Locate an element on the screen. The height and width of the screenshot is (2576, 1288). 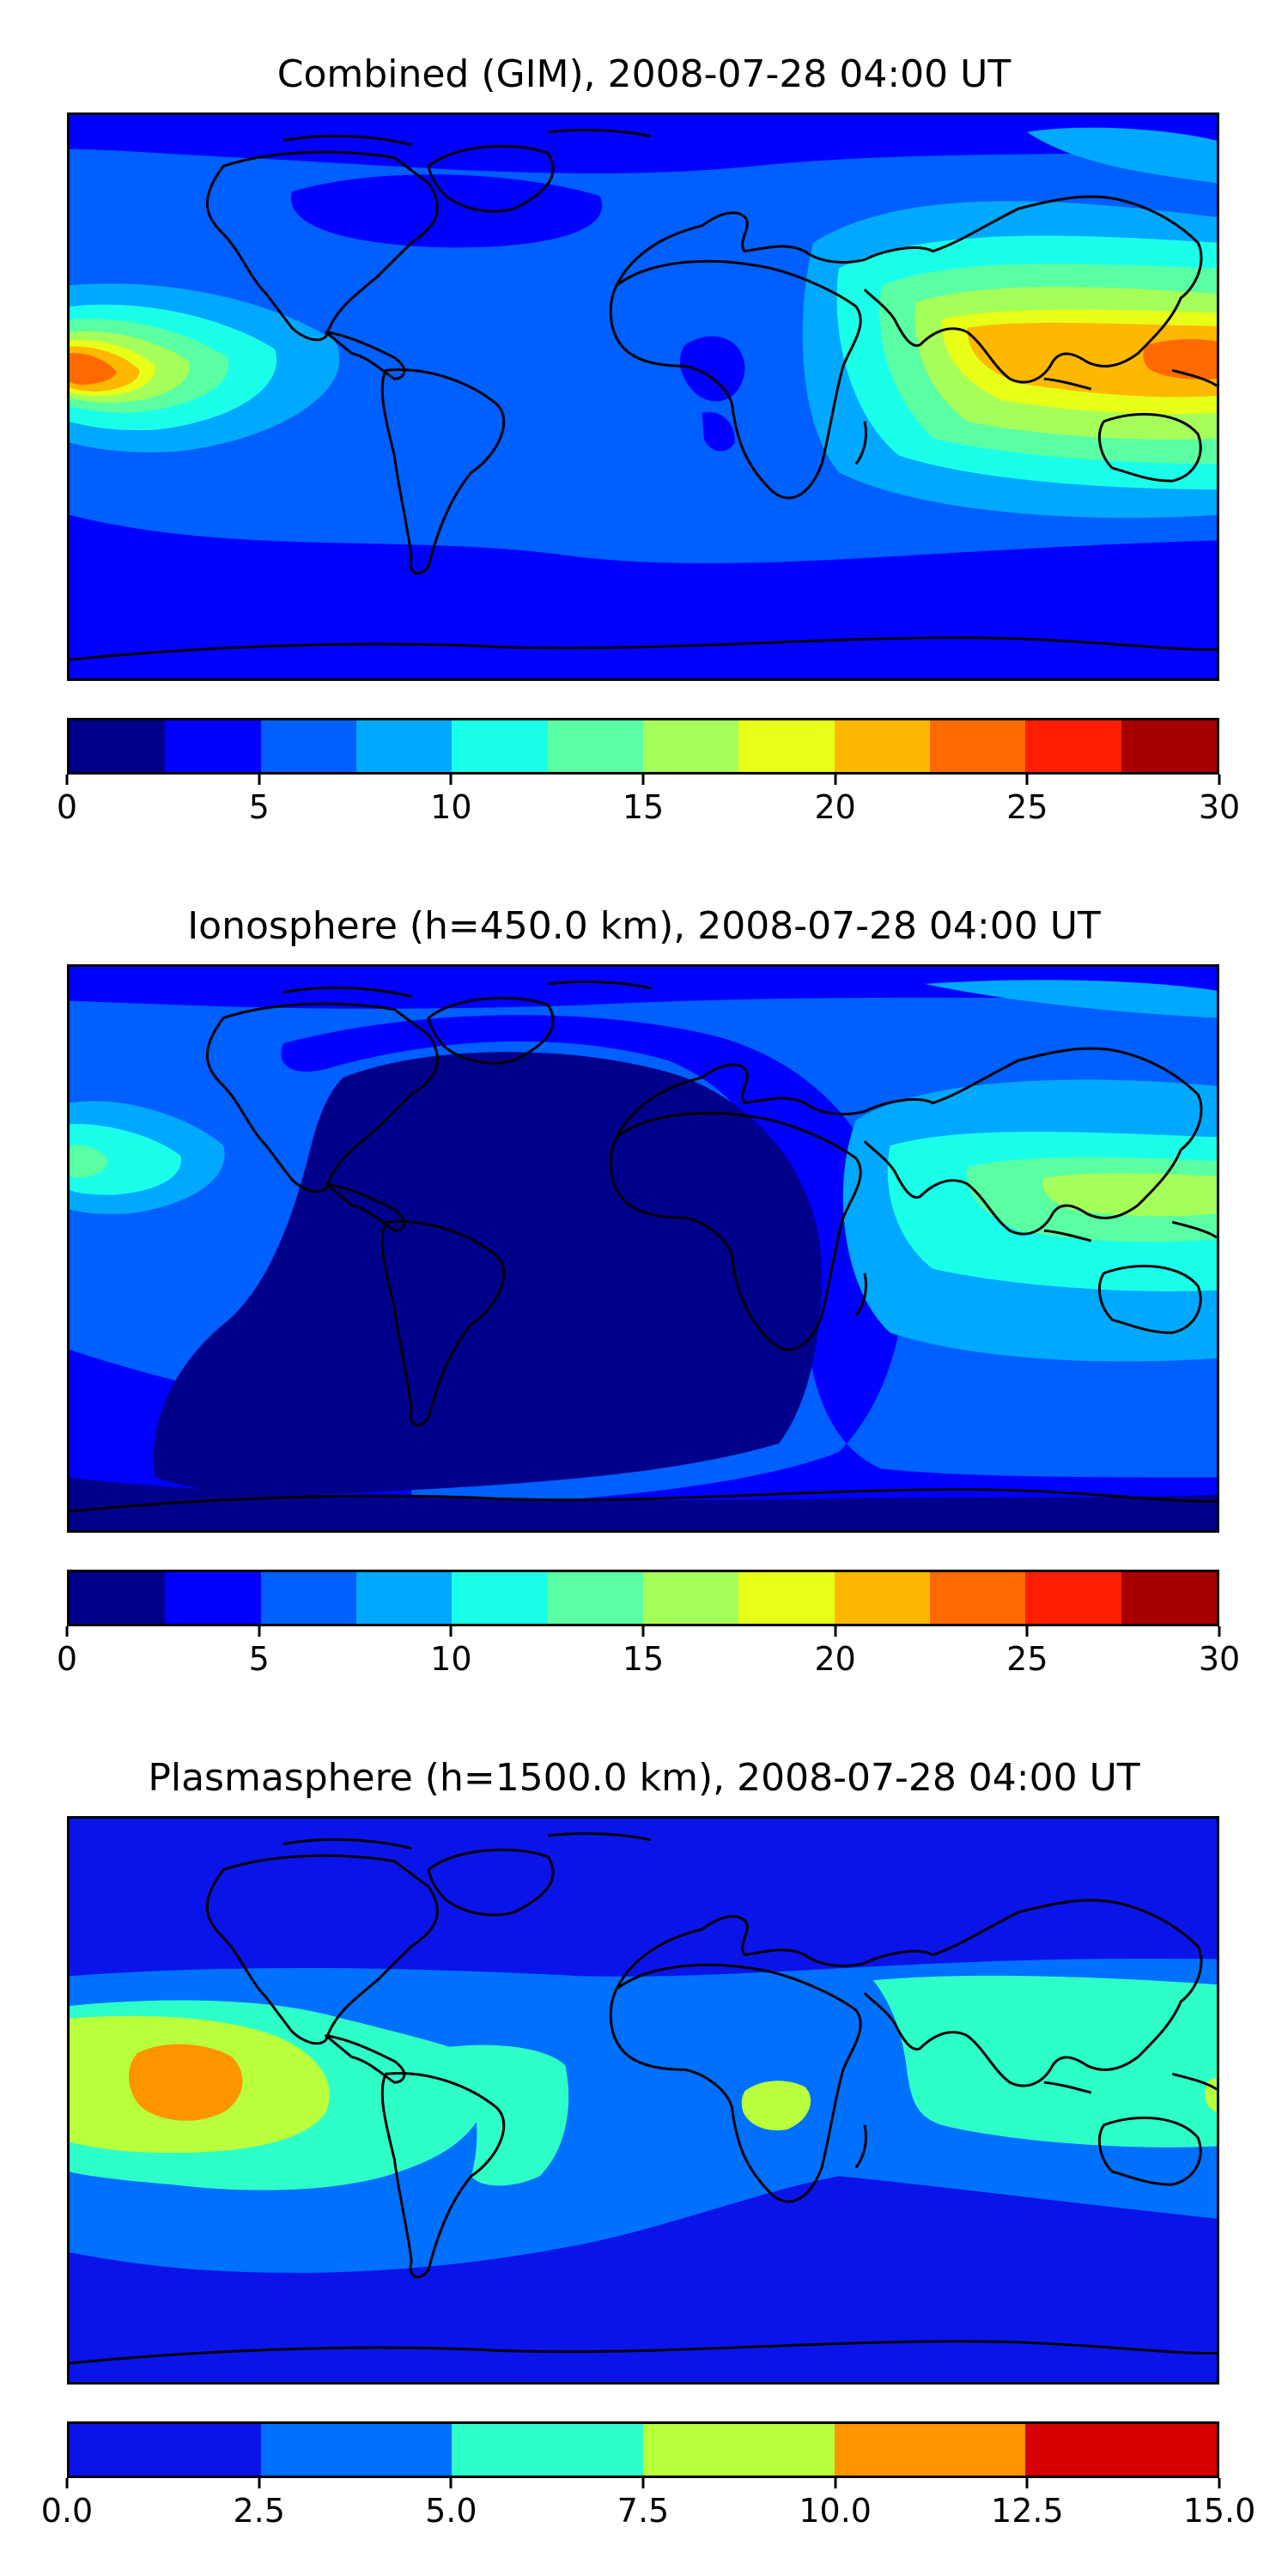
colorbar-tick-label: 10.0 is located at coordinates (835, 2511).